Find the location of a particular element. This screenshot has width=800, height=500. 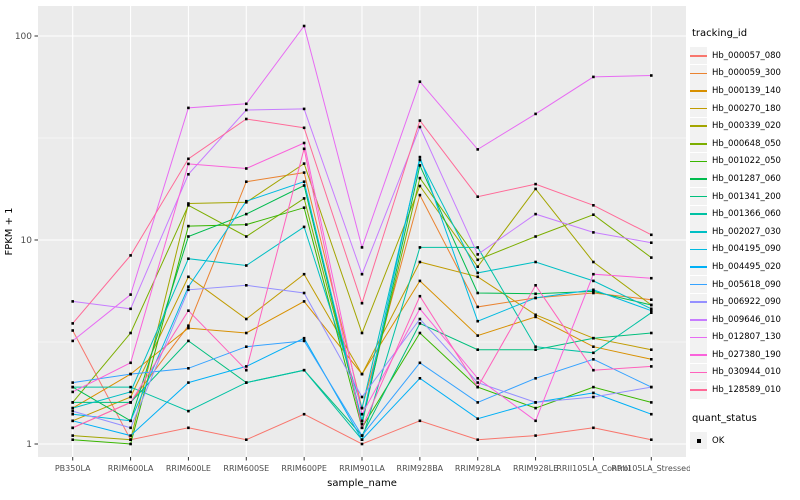

legend-item-label: Hb_001287_060 is located at coordinates (746, 178).